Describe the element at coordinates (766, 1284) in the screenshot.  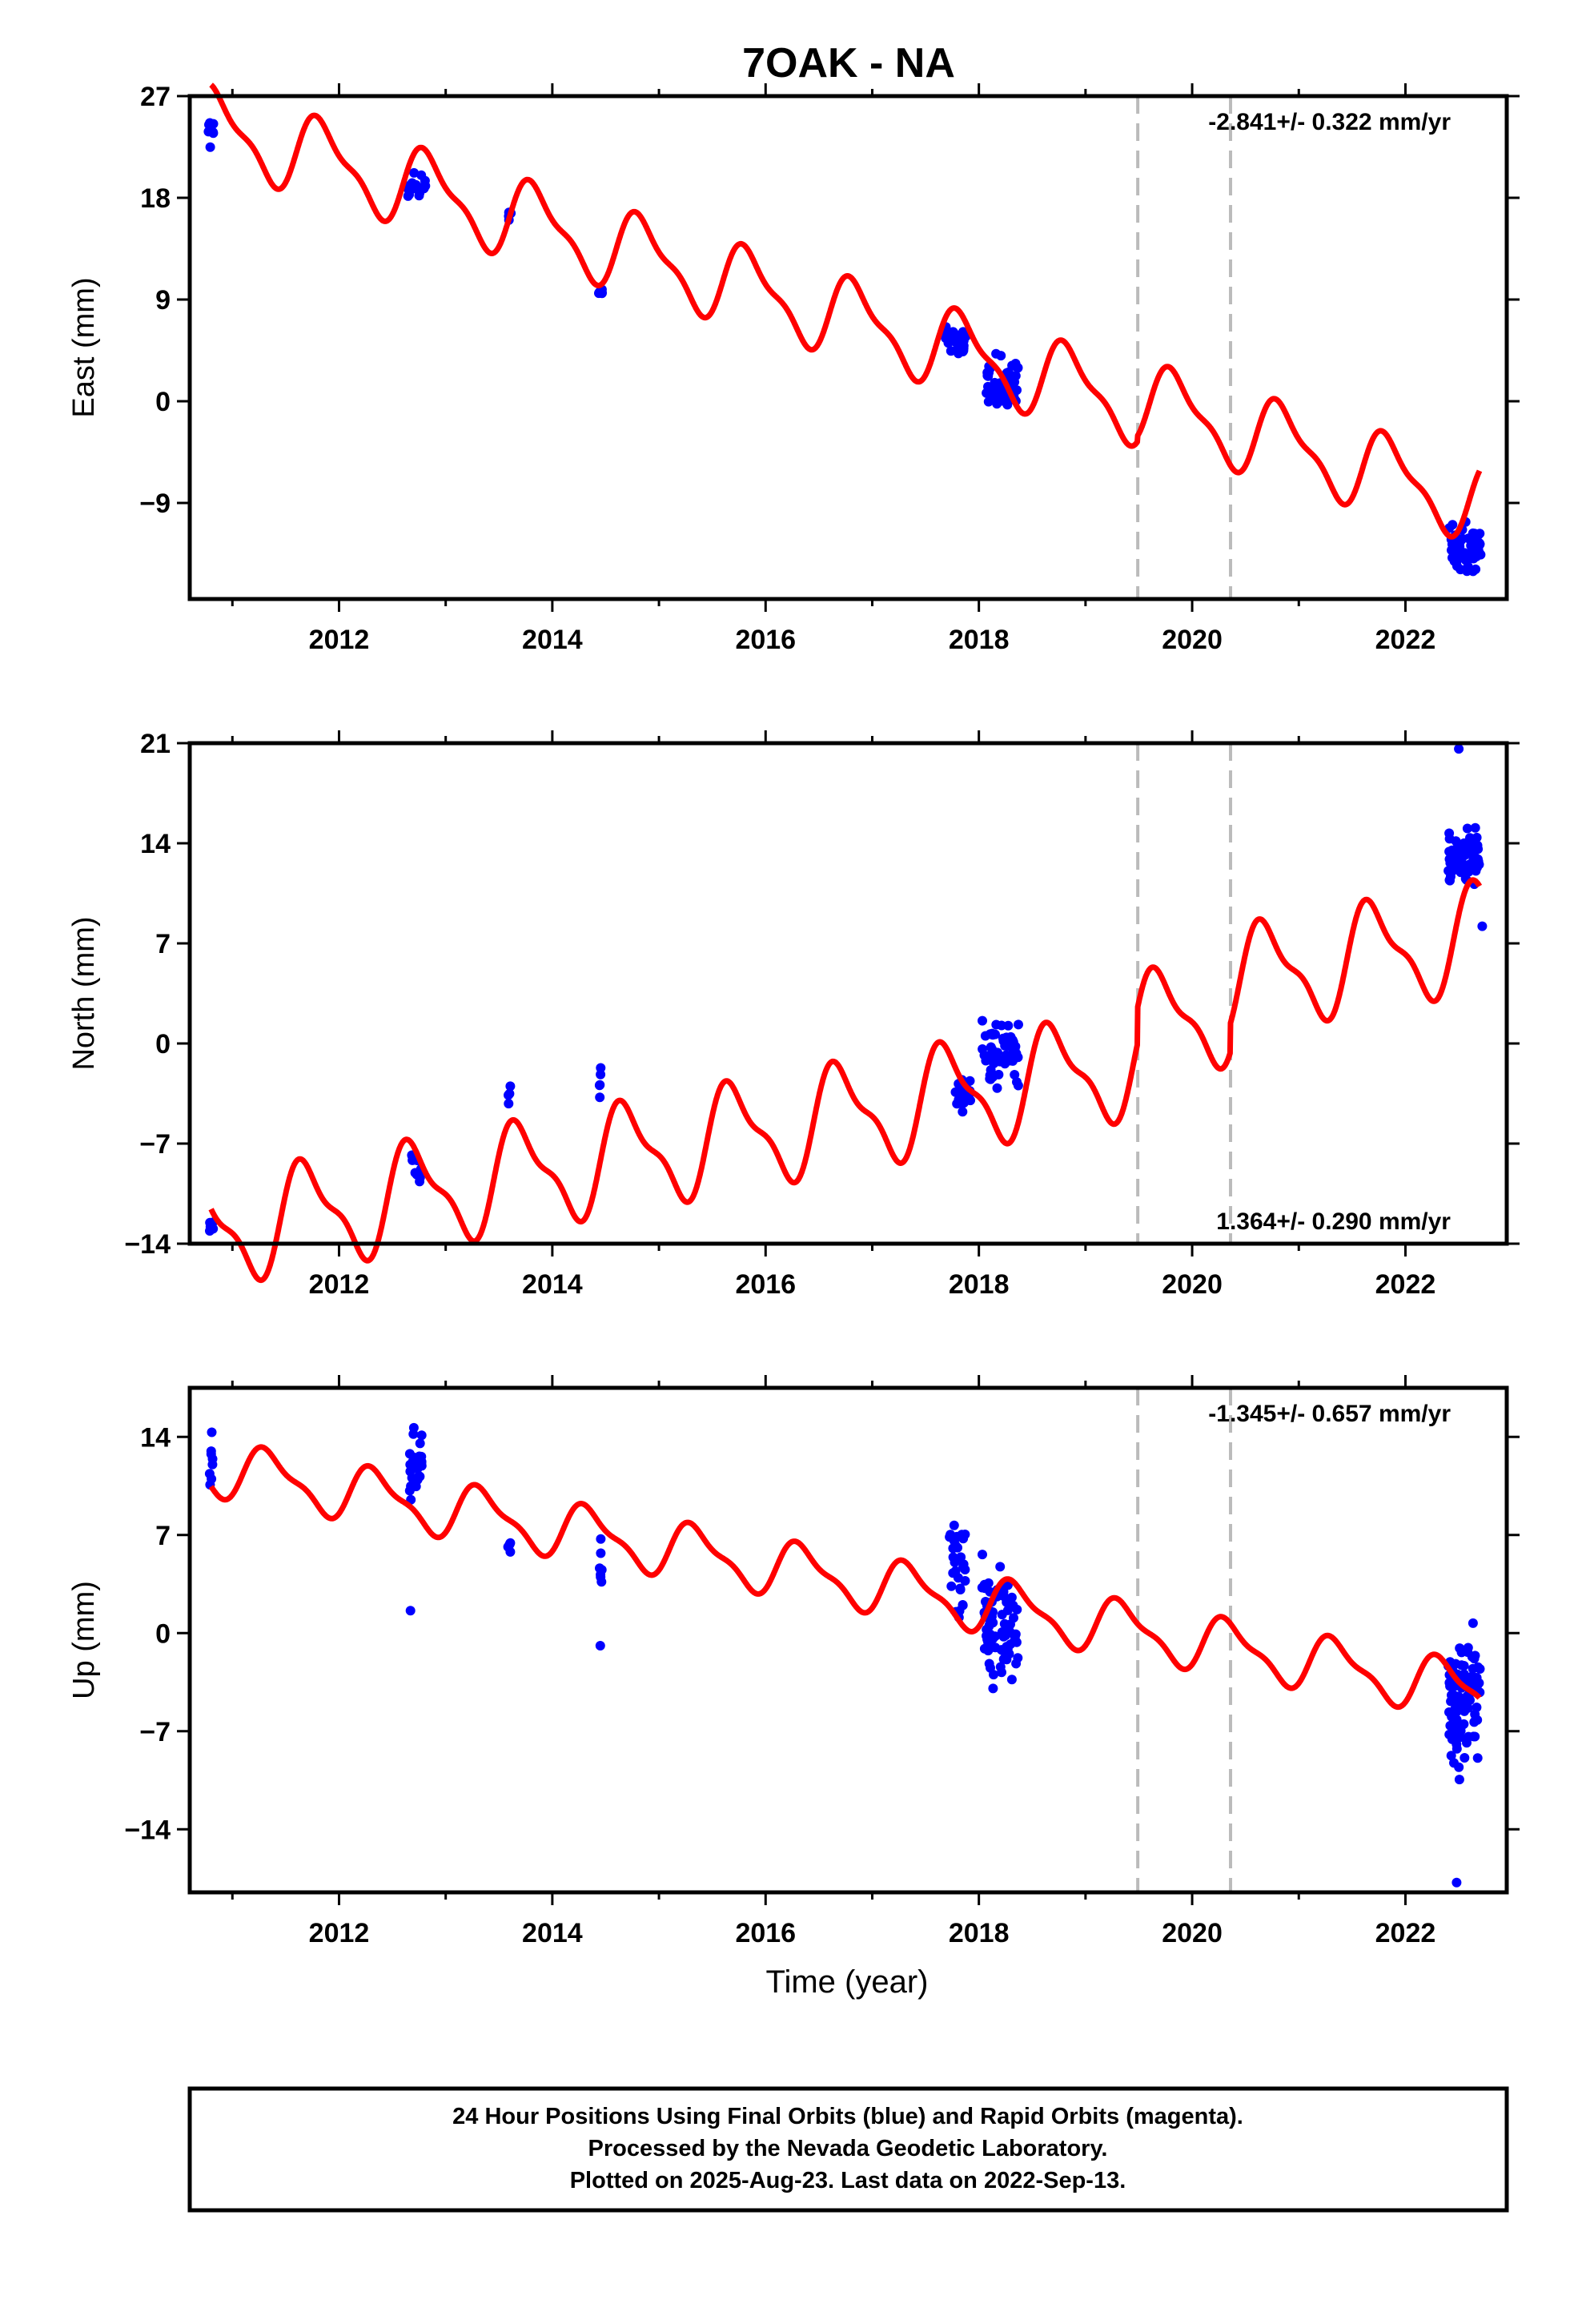
I see `x-tick-label: 2016` at that location.